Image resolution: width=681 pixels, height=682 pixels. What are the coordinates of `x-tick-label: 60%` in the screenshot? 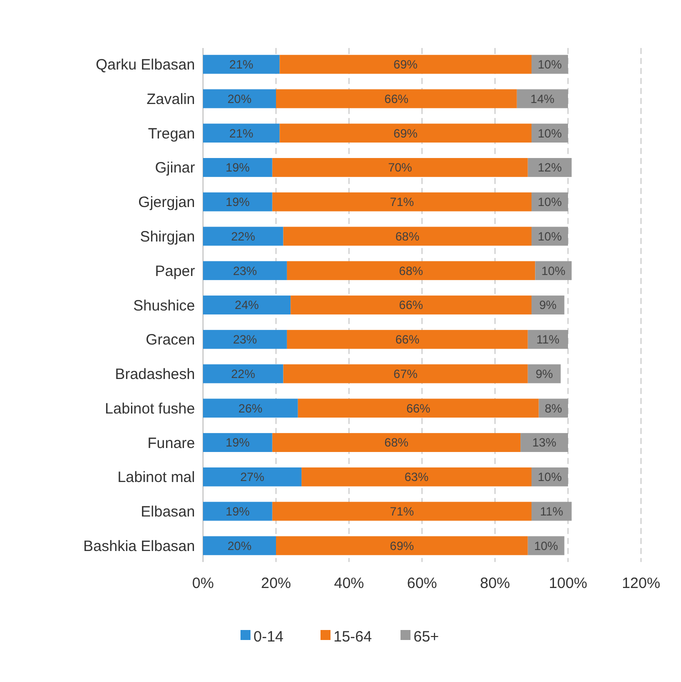 It's located at (422, 583).